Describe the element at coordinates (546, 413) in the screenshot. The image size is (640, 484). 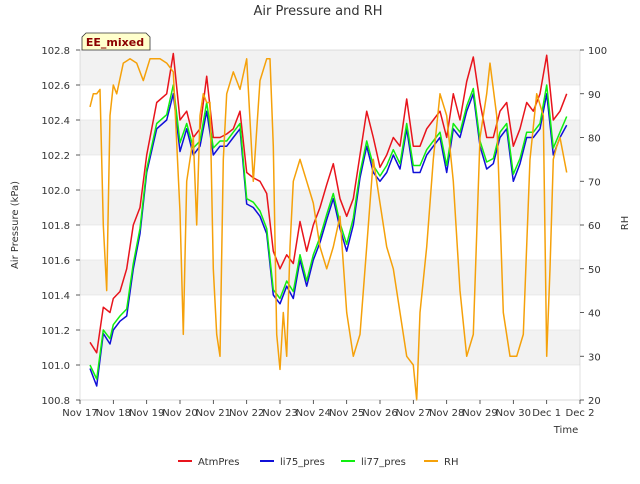
I see `x-tick-label: Dec 1` at that location.